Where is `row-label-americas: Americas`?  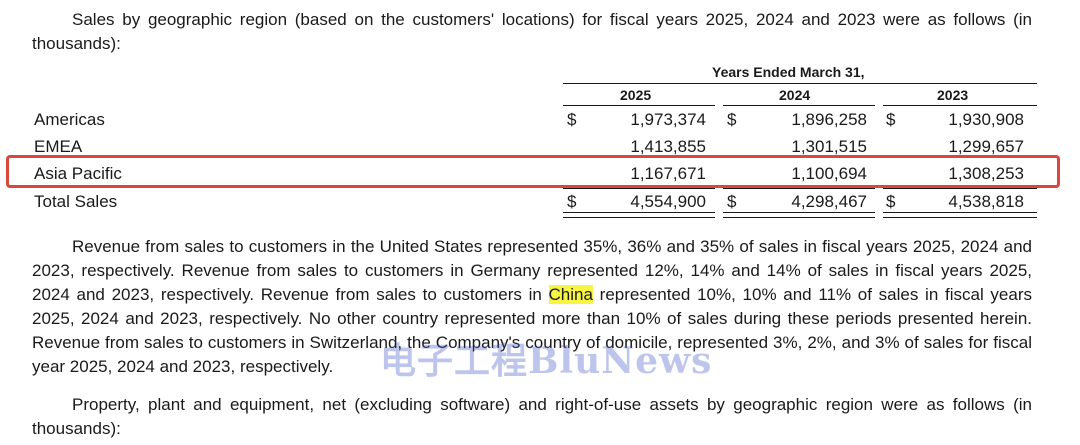
row-label-americas: Americas is located at coordinates (69, 119).